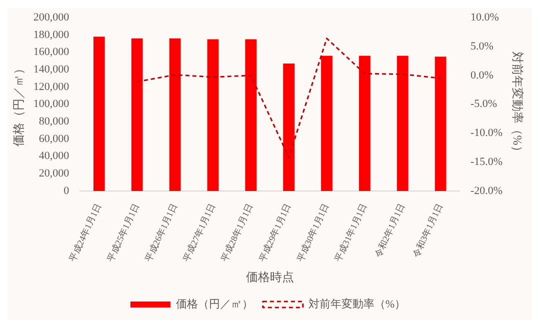 The image size is (540, 328). Describe the element at coordinates (54, 138) in the screenshot. I see `y-tick-label: 60,000` at that location.